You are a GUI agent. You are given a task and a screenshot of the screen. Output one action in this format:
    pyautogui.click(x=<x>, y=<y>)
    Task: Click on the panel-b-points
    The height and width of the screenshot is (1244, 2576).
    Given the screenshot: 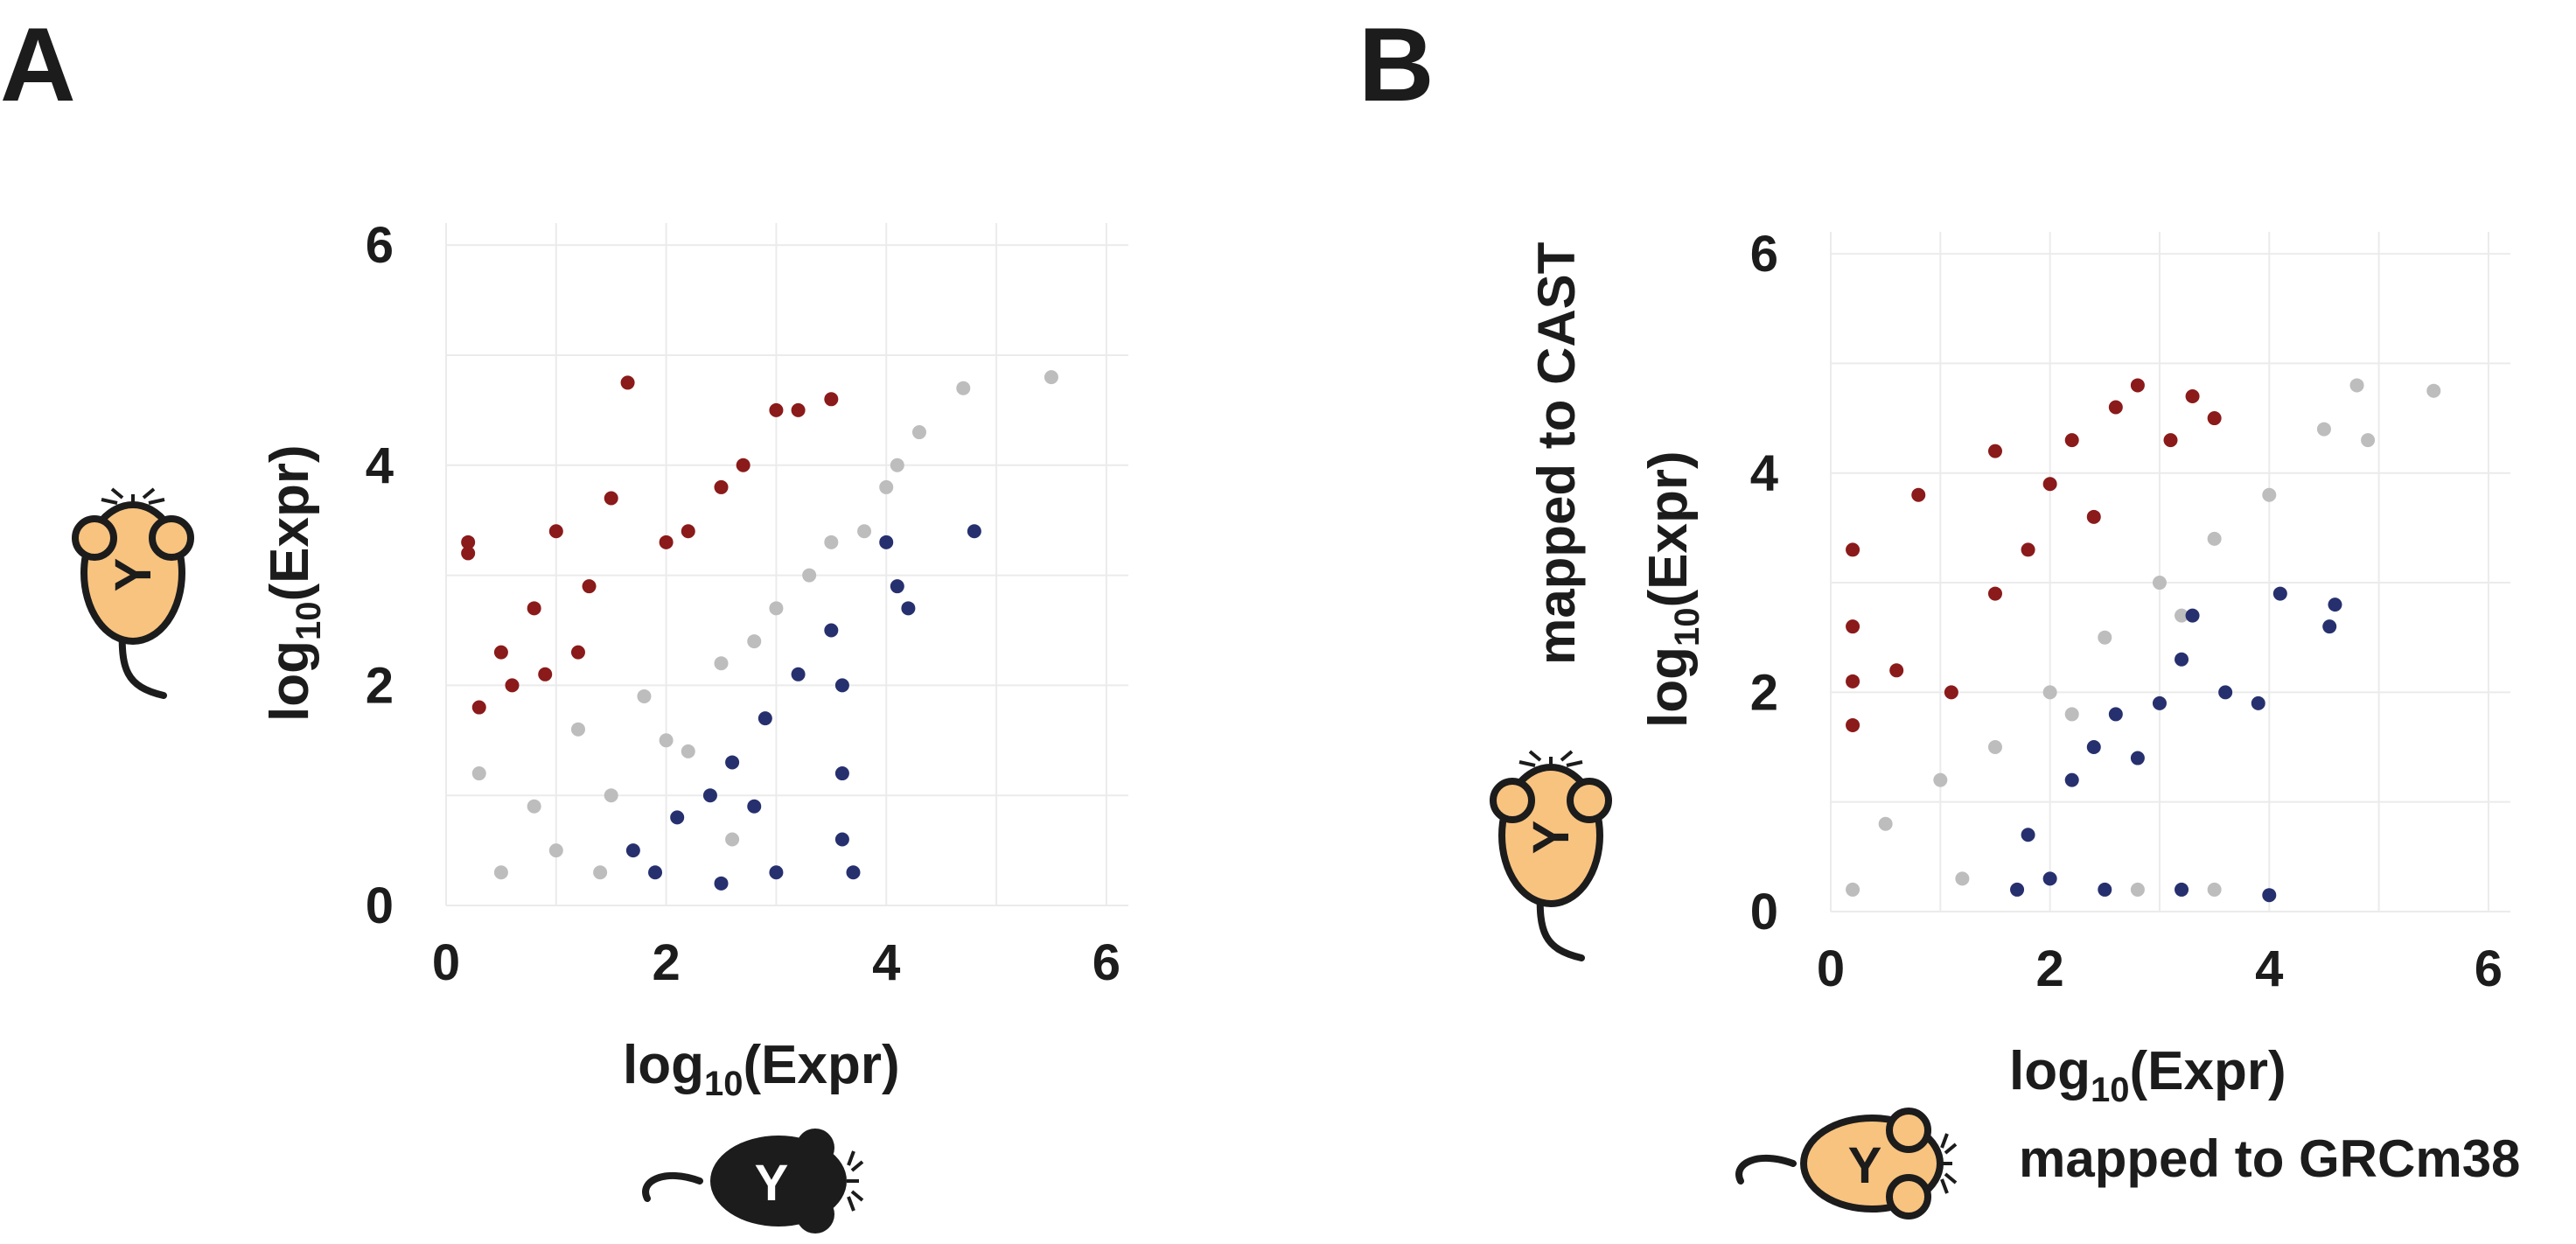 What is the action you would take?
    pyautogui.click(x=2143, y=641)
    